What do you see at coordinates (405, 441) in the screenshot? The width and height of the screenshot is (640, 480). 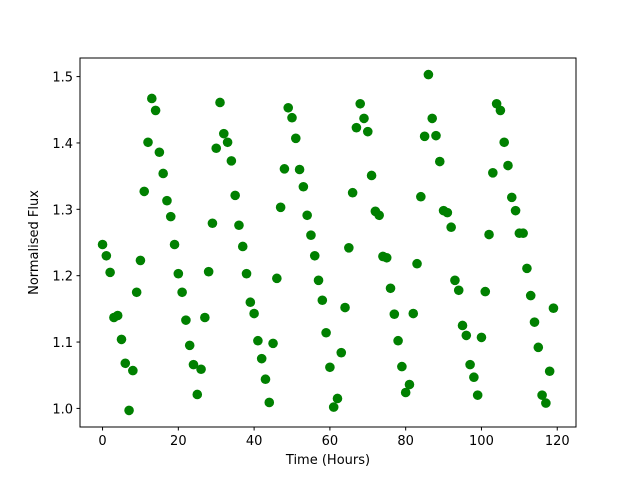 I see `x-tick-label: 80` at bounding box center [405, 441].